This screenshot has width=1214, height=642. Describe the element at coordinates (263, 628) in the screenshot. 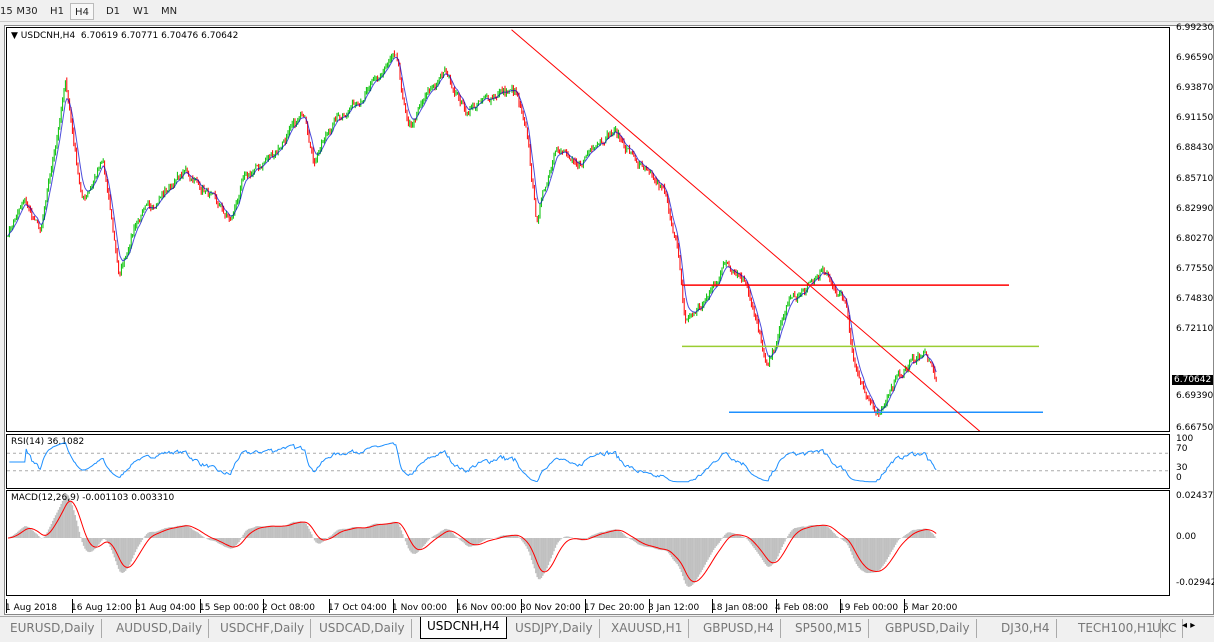

I see `tab-usdchf-daily: USDCHF,Daily` at that location.